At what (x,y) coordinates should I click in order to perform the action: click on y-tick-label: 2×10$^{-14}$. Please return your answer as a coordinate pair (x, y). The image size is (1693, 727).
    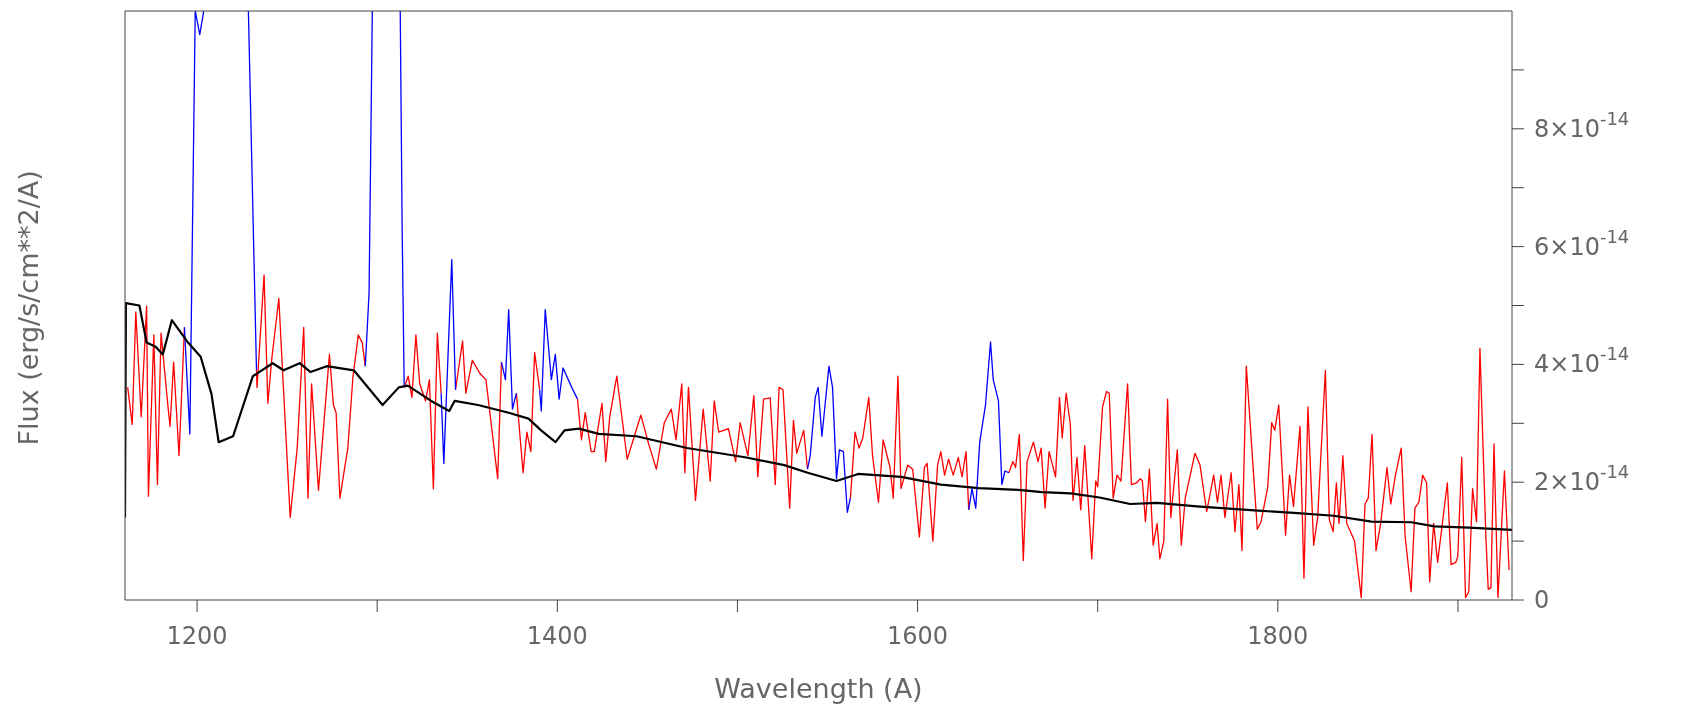
    Looking at the image, I should click on (1582, 479).